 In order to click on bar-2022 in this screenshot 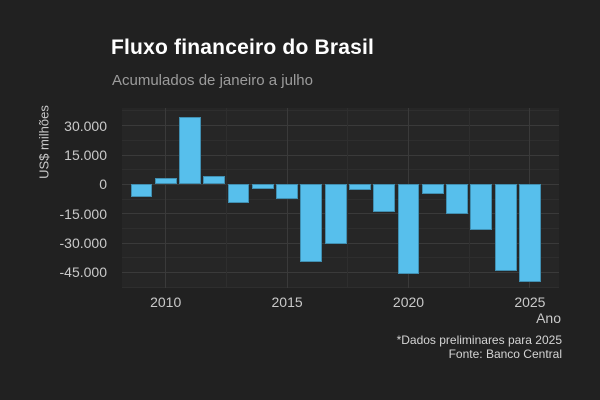, I will do `click(457, 199)`.